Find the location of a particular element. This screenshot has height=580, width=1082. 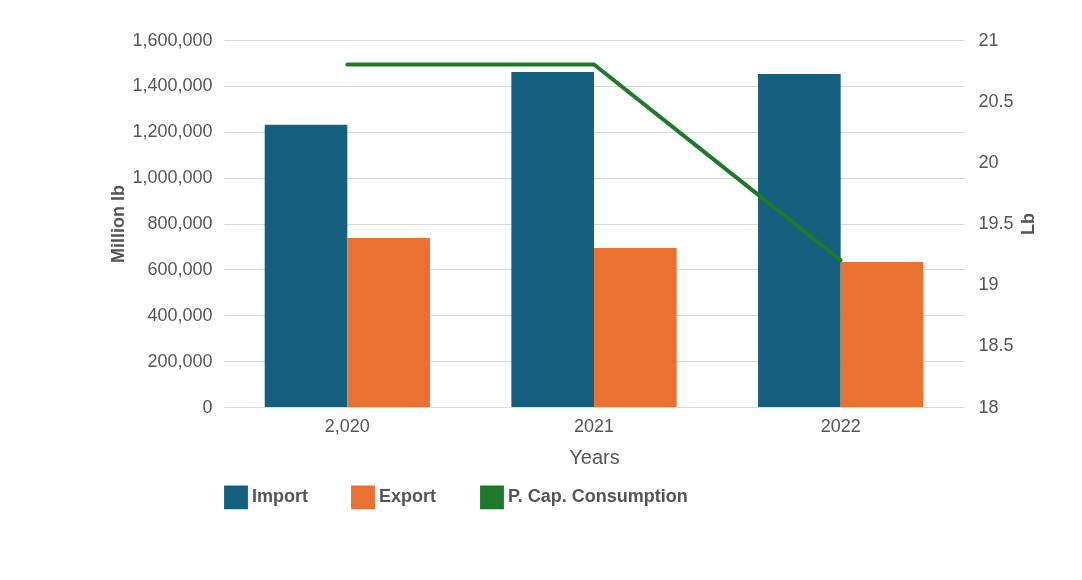

y-tick-label: 600,000 is located at coordinates (180, 268).